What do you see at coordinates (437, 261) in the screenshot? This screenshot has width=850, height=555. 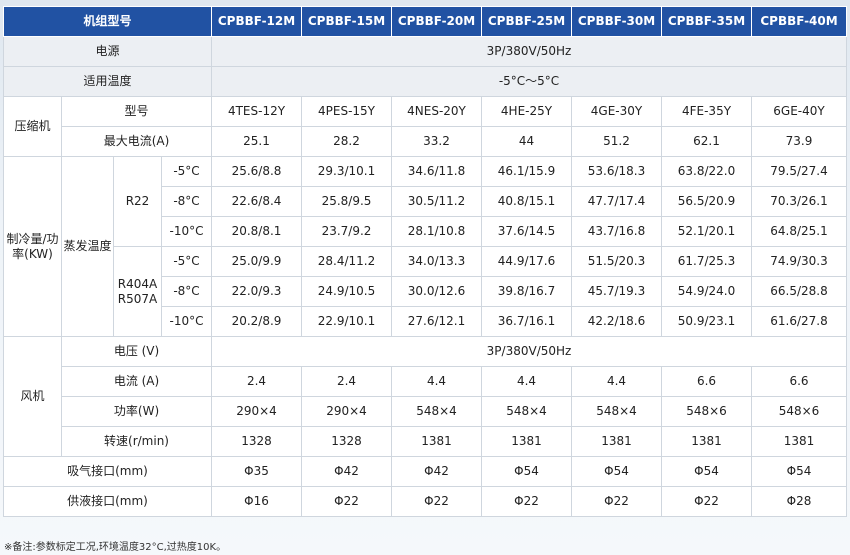 I see `capacity-value: 34.0/13.3` at bounding box center [437, 261].